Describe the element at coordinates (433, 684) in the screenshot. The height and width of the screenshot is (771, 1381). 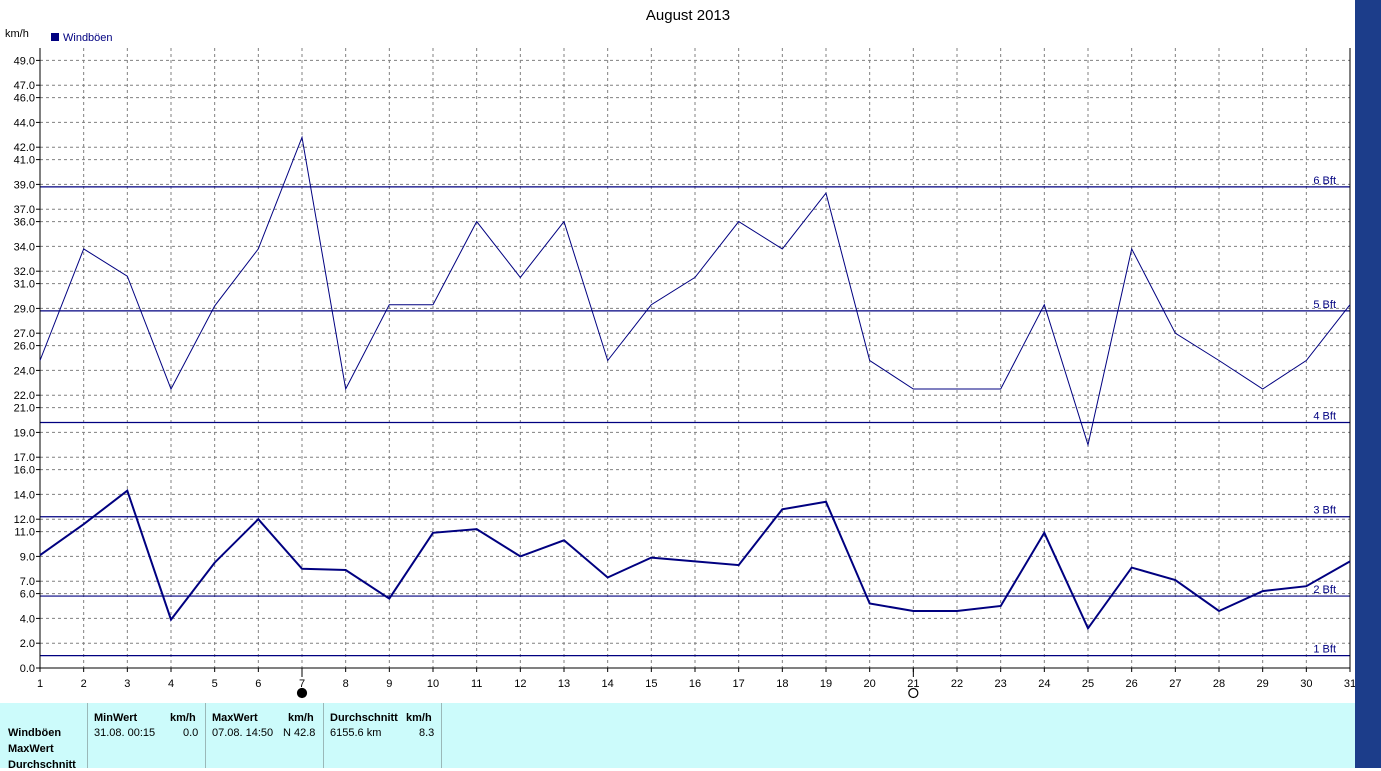
I see `x-tick-label: 10` at that location.